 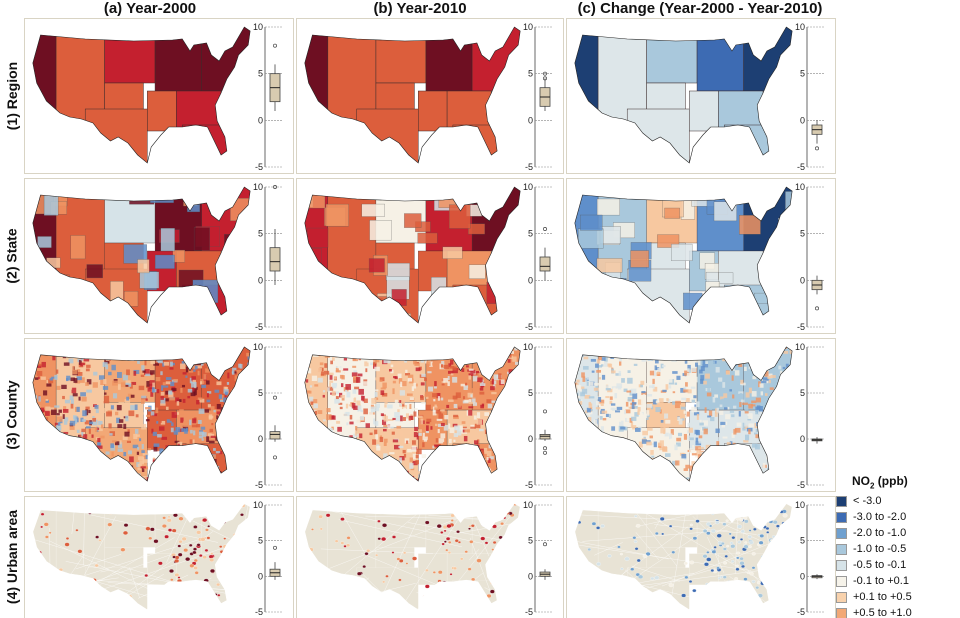 I want to click on panel-2c: 10 5 0 -5, so click(x=701, y=256).